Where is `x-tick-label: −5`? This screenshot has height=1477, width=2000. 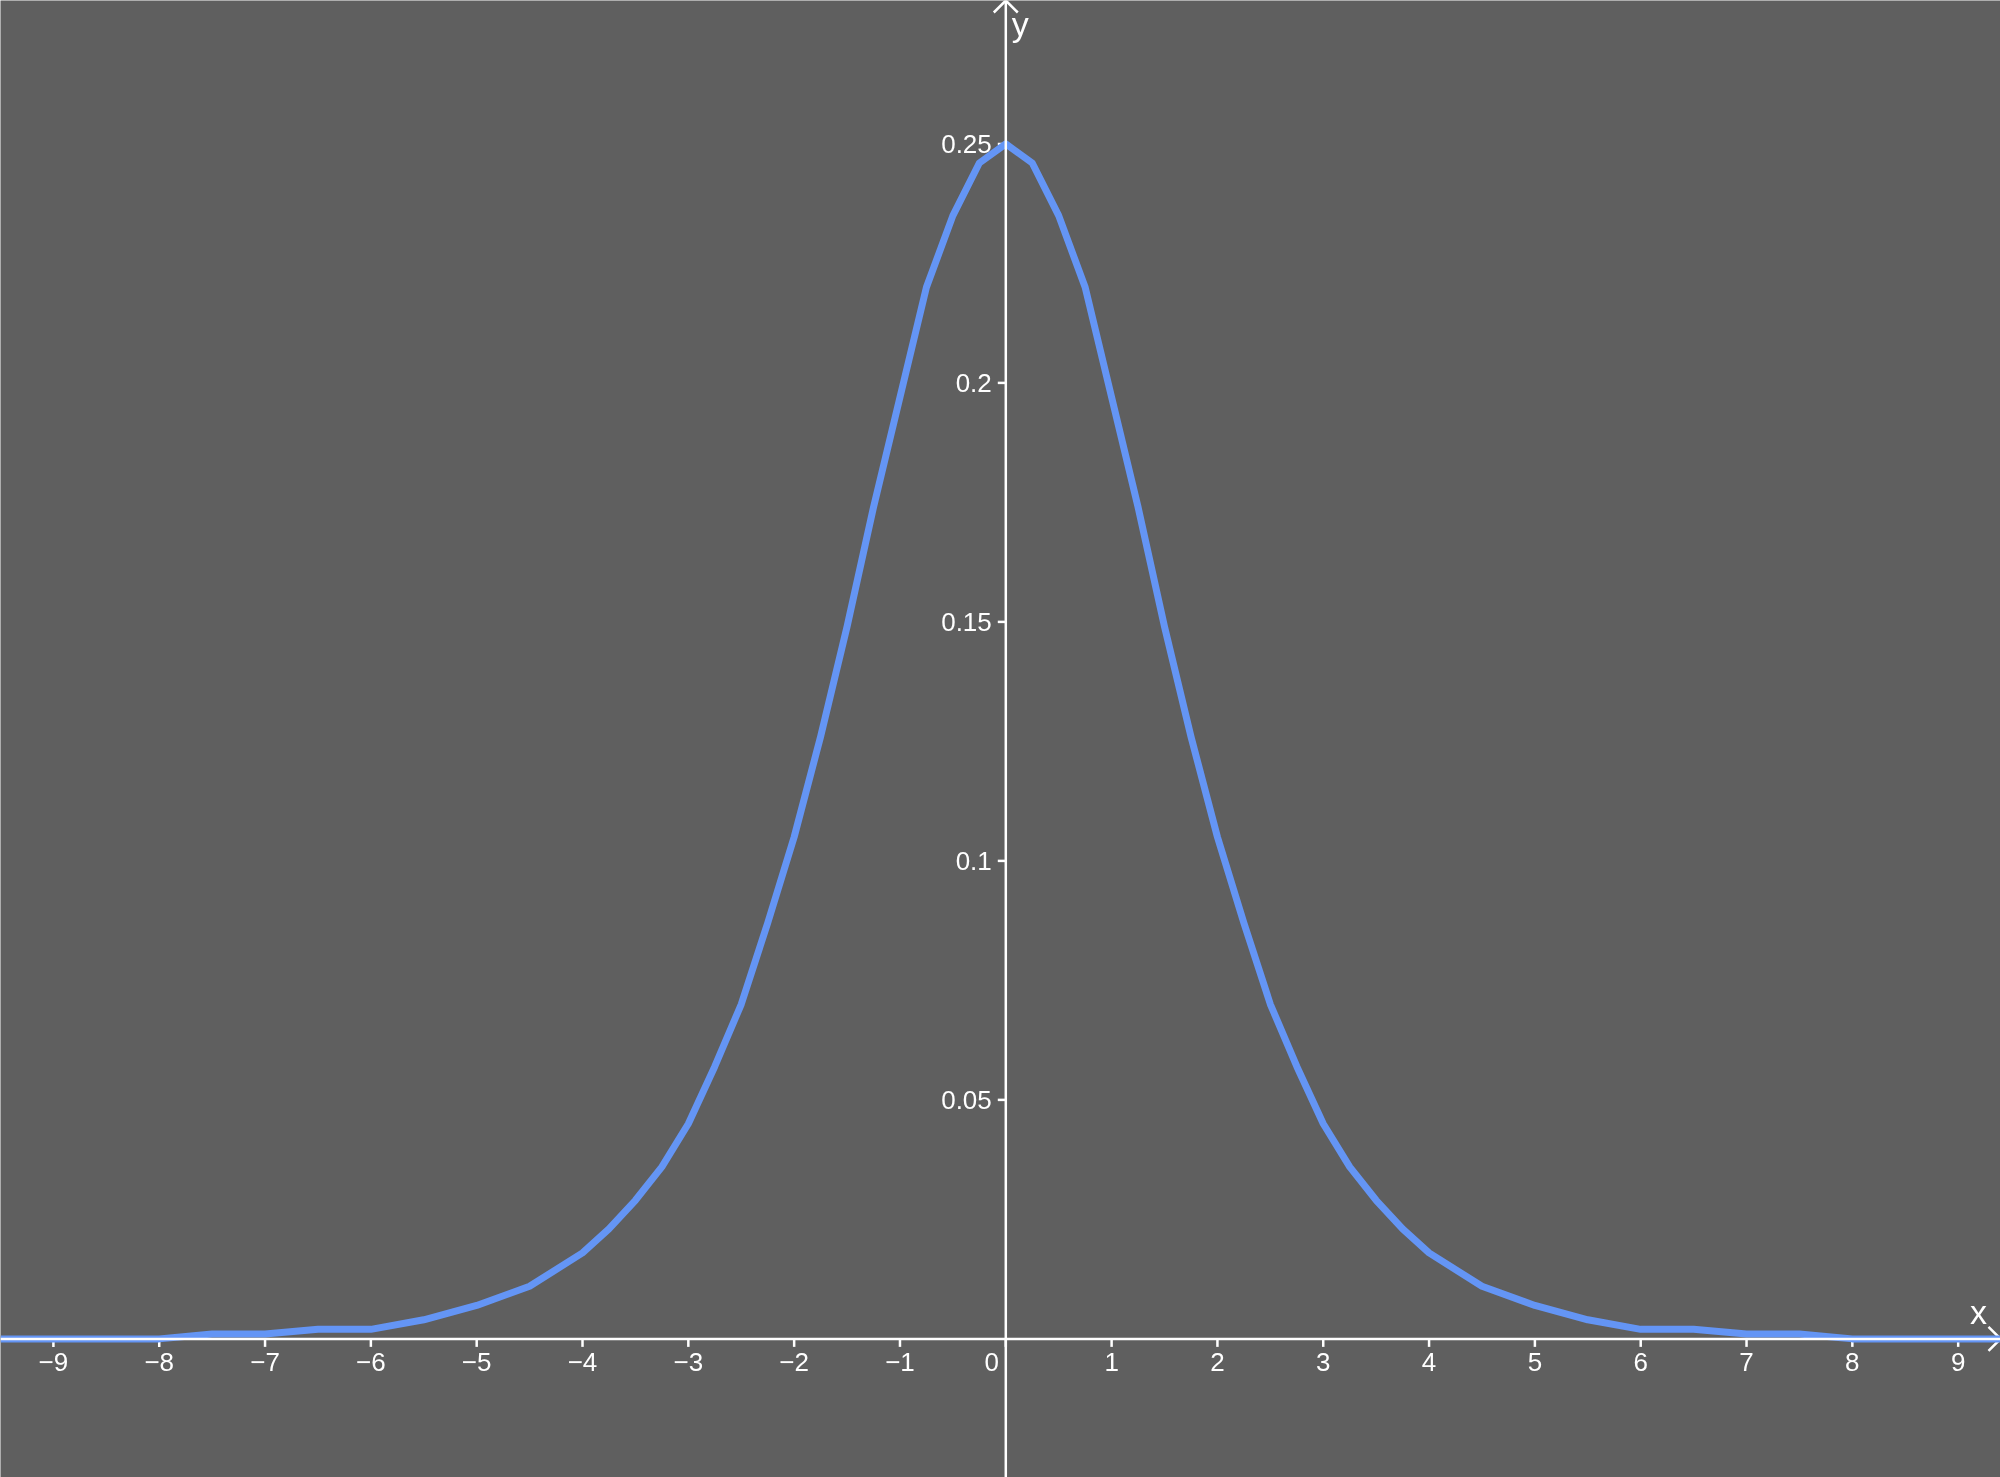 x-tick-label: −5 is located at coordinates (476, 1361).